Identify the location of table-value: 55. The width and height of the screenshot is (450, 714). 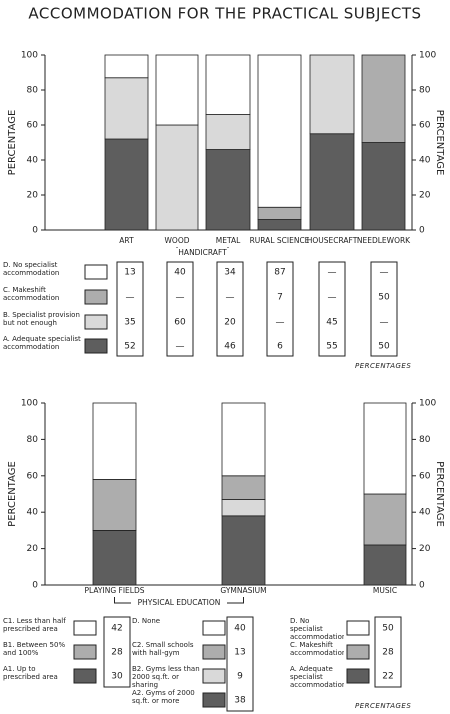
(331, 347).